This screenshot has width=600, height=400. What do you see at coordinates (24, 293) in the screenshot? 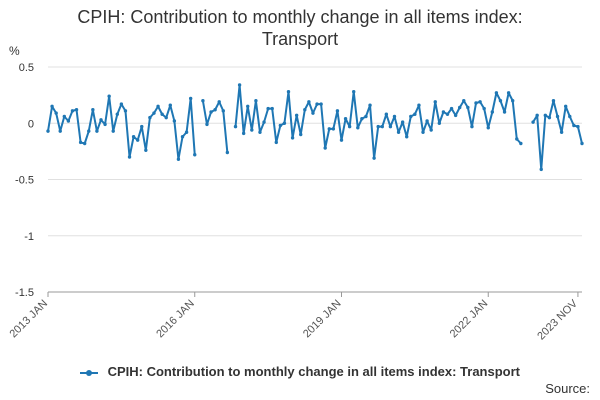
I see `y-tick-label: -1.5` at bounding box center [24, 293].